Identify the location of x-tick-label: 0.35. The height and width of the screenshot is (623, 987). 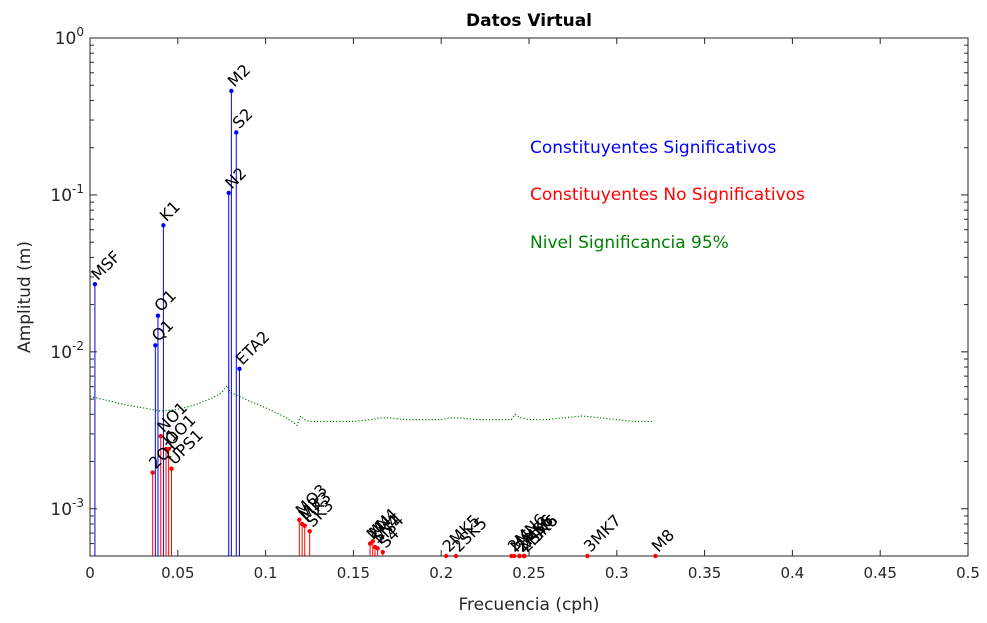
(704, 573).